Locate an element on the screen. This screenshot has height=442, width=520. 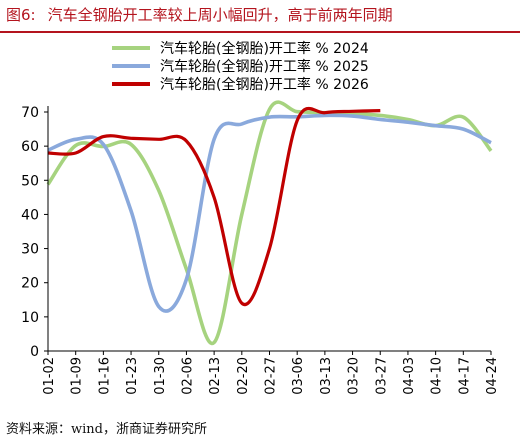
x-tick-label: 01-16 is located at coordinates (104, 376).